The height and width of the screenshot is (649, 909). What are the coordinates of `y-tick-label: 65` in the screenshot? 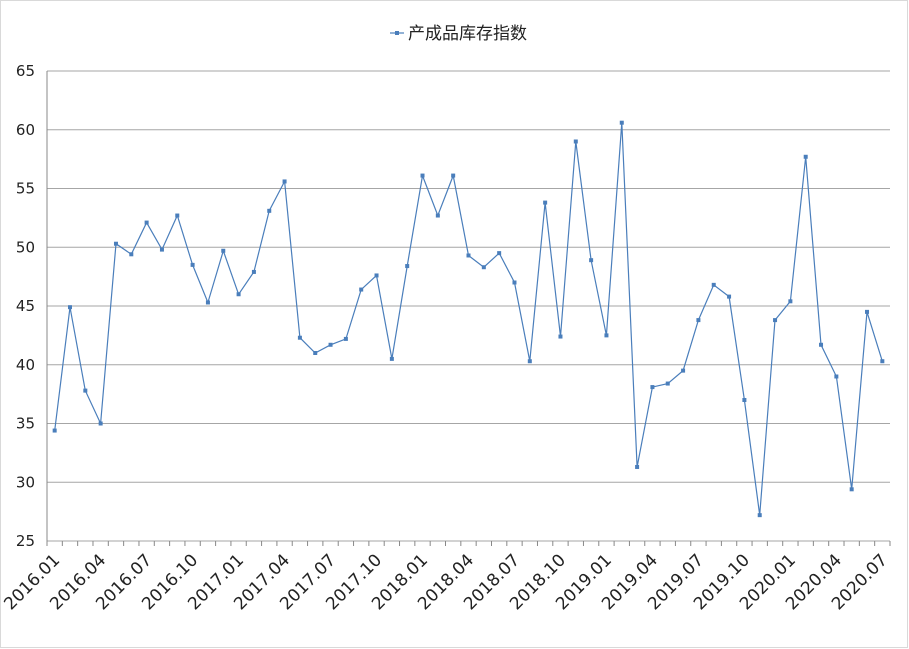 It's located at (25, 71).